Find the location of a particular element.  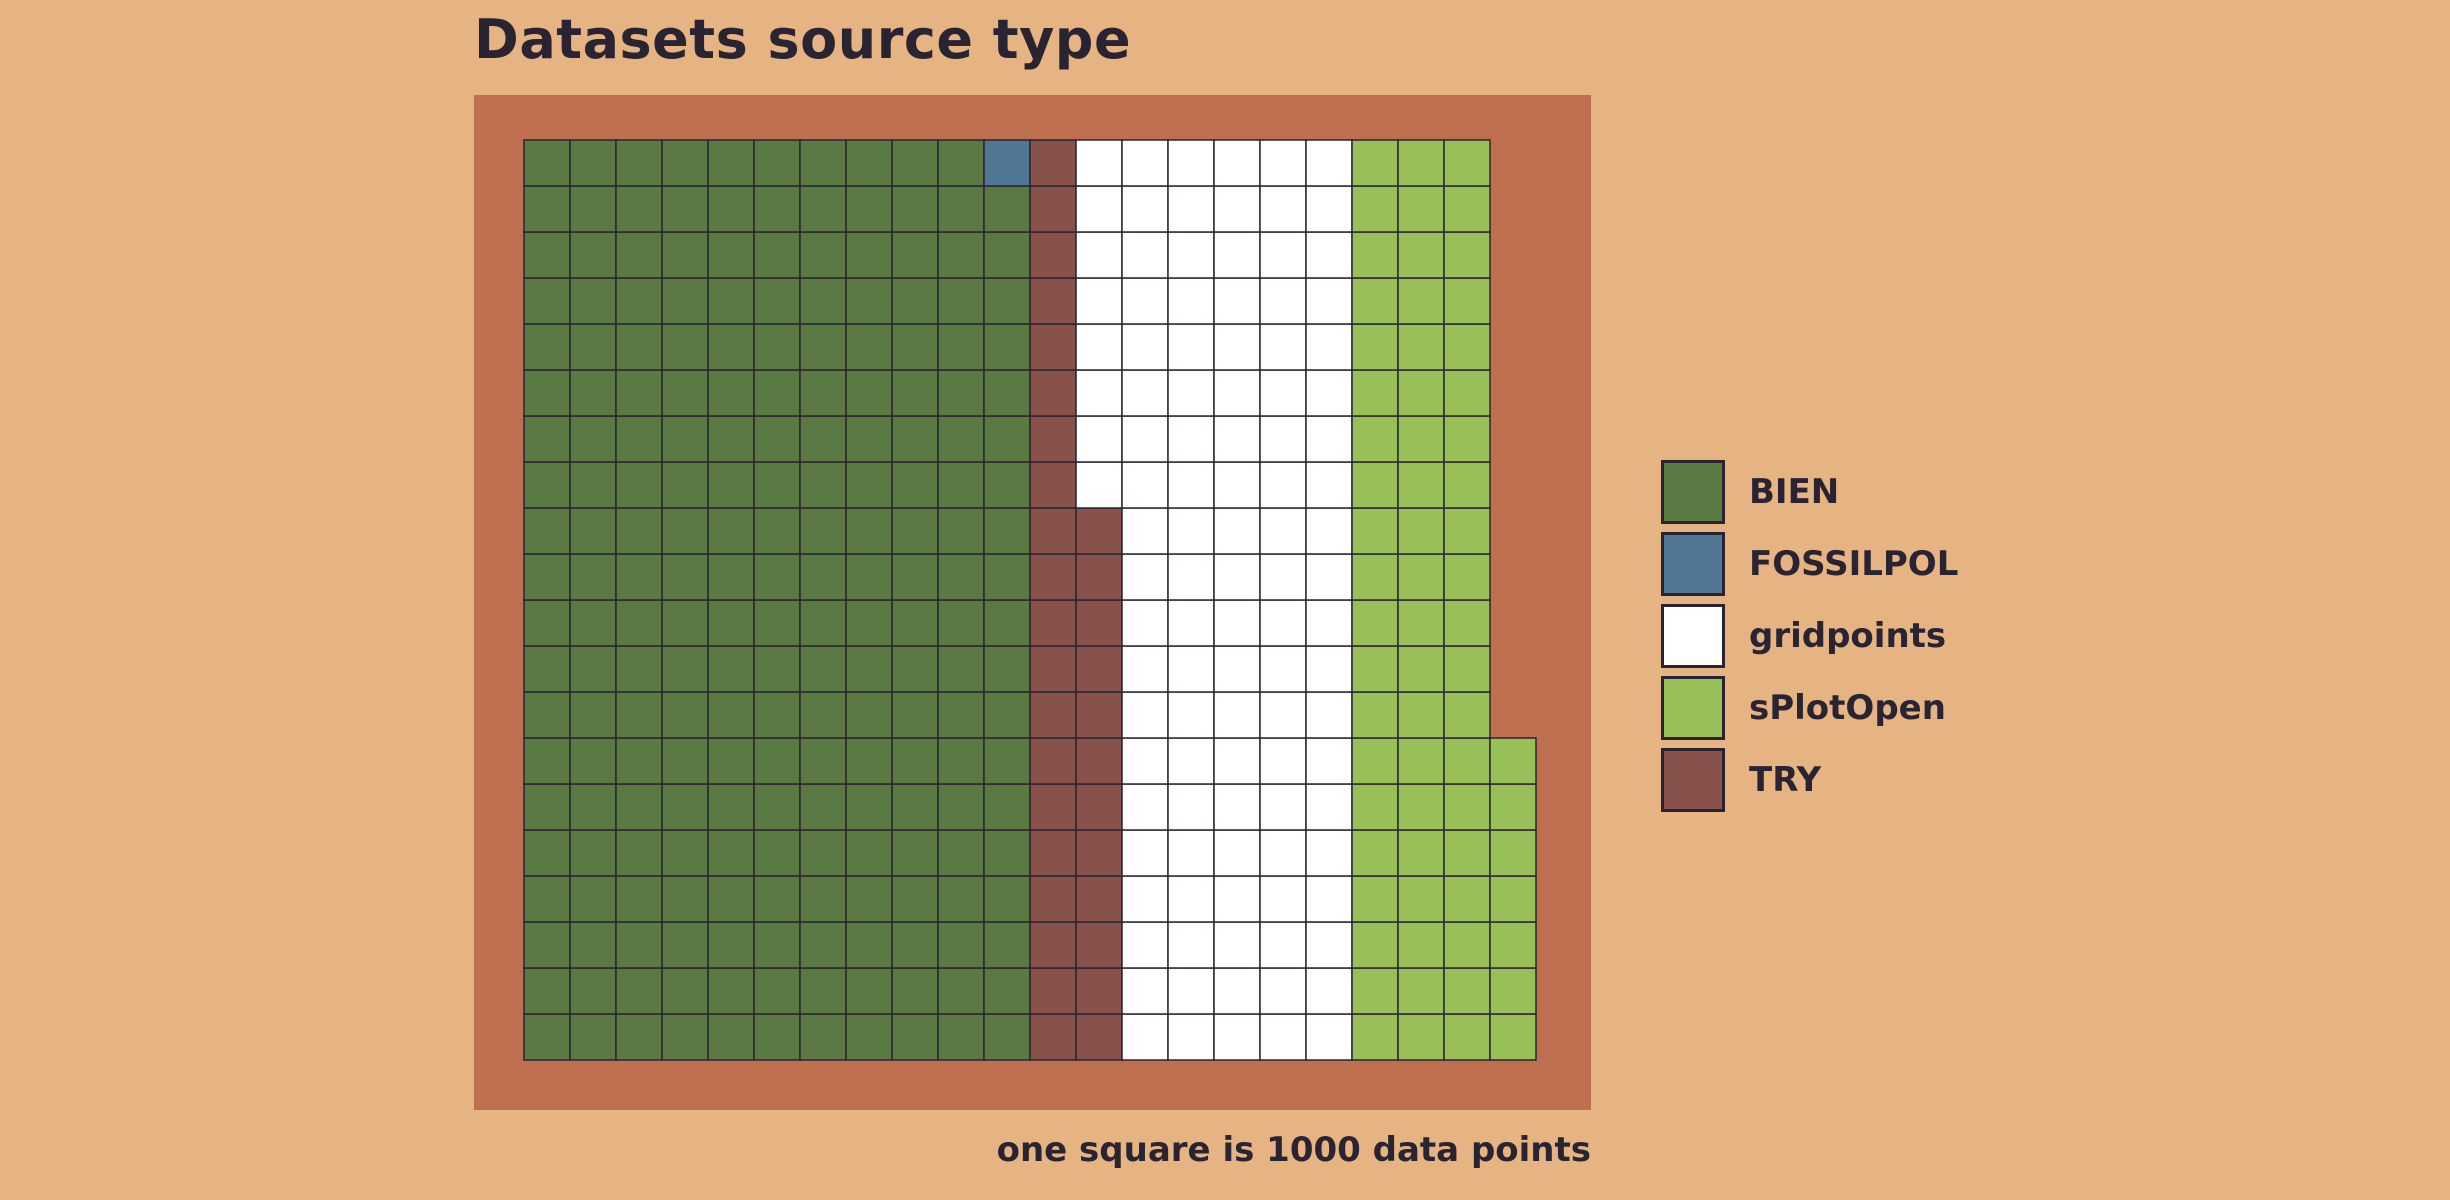

legend-label-splotopen: sPlotOpen is located at coordinates (1847, 708).